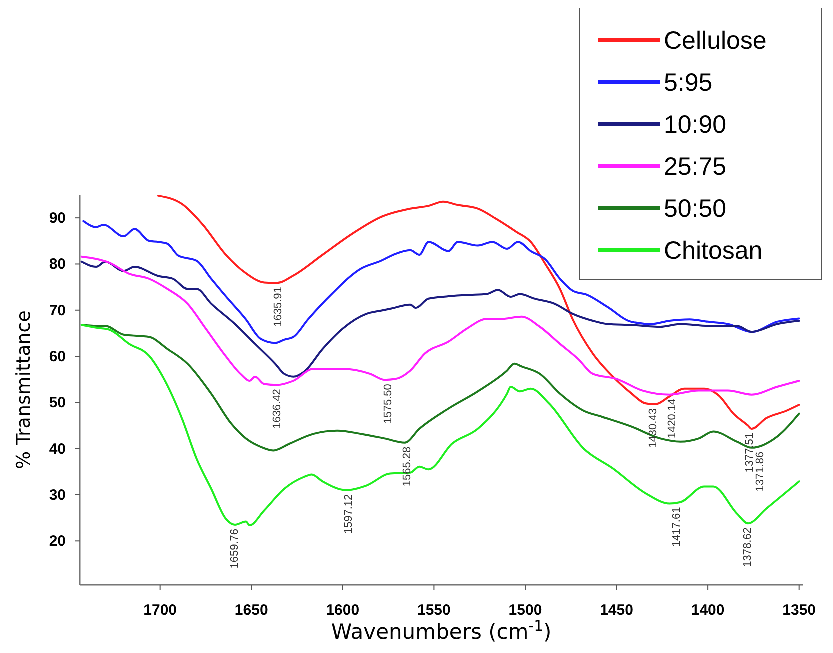 The height and width of the screenshot is (653, 833). What do you see at coordinates (750, 453) in the screenshot?
I see `annotation: 1377.51` at bounding box center [750, 453].